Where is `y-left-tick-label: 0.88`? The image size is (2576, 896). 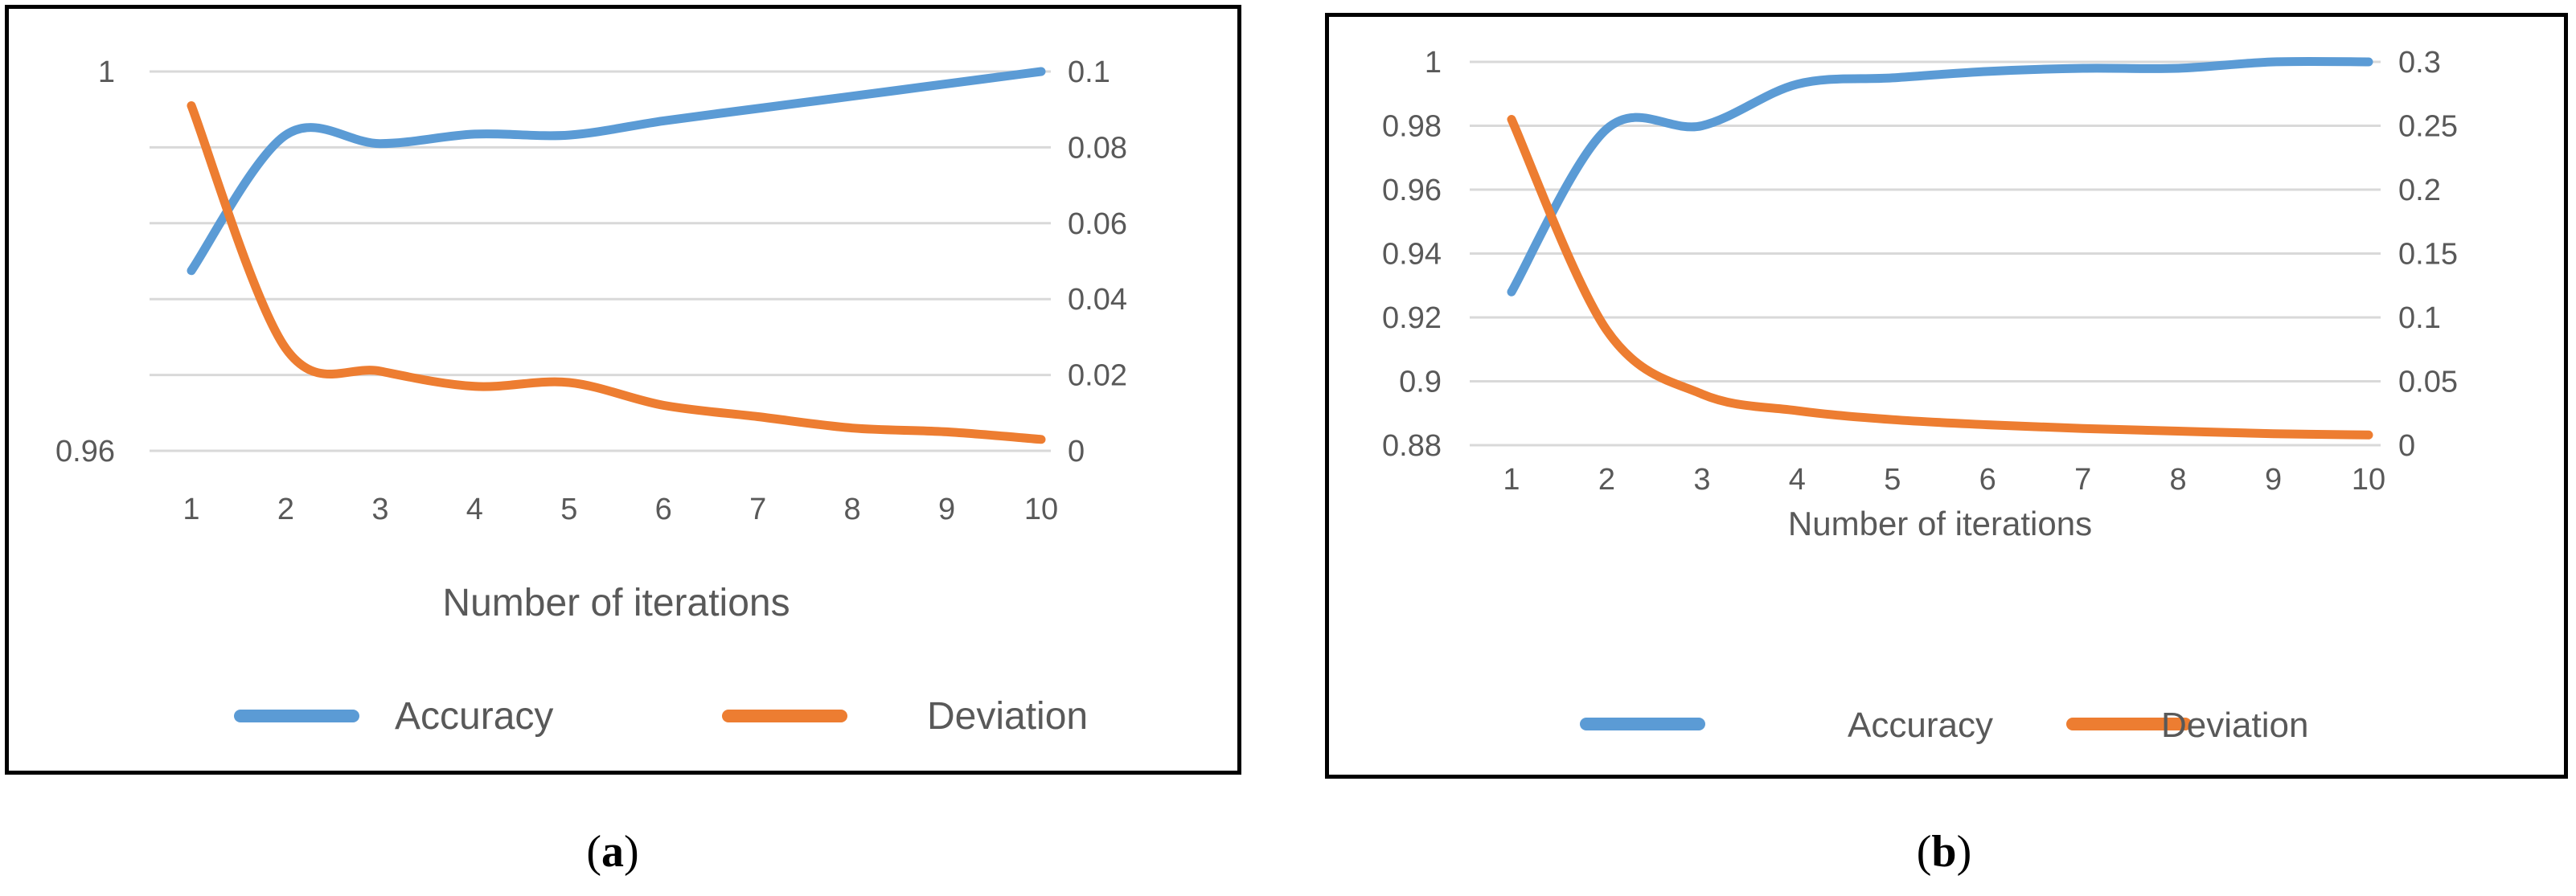
y-left-tick-label: 0.88 is located at coordinates (1412, 446).